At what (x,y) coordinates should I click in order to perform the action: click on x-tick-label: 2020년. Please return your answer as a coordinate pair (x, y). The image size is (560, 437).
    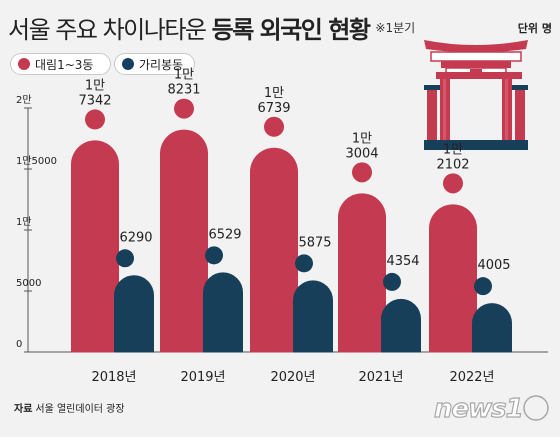
    Looking at the image, I should click on (292, 377).